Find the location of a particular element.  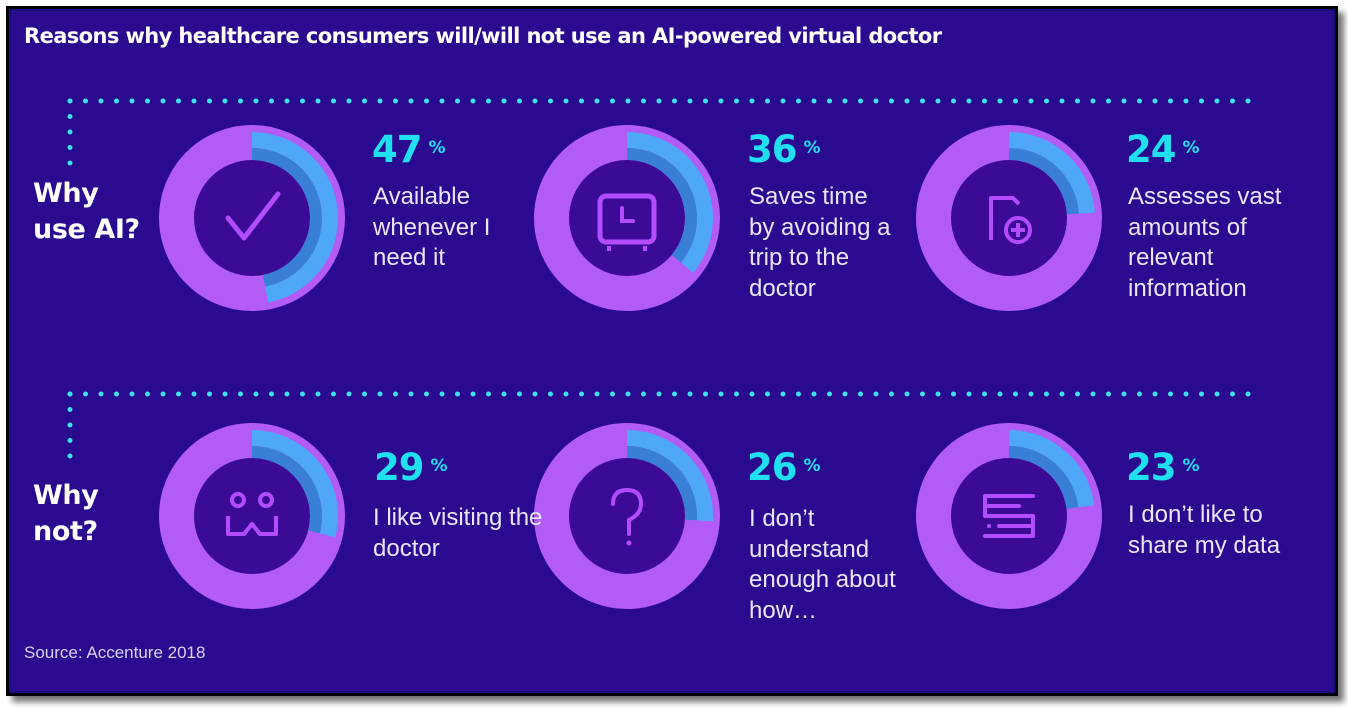

percent-label: 29% is located at coordinates (411, 467).